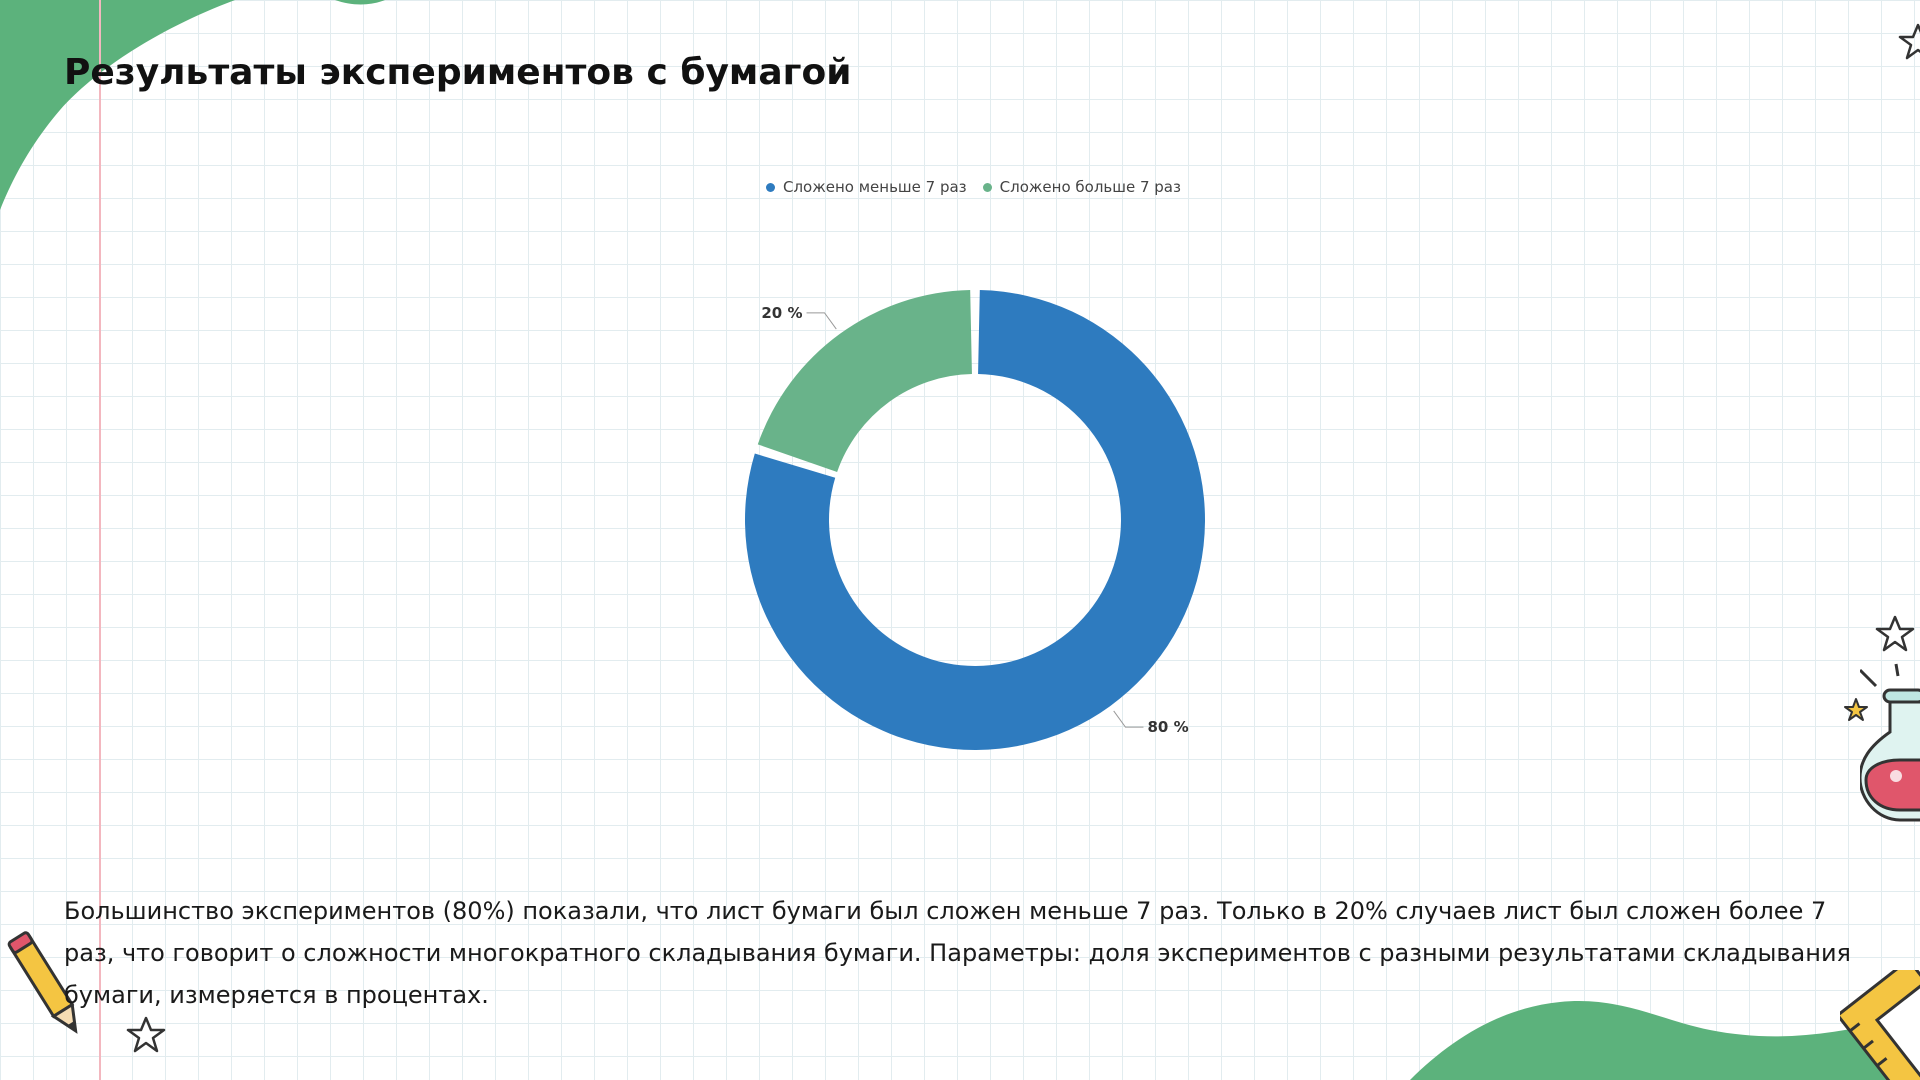 This screenshot has height=1080, width=1920. I want to click on star-icon-top-right, so click(1909, 41).